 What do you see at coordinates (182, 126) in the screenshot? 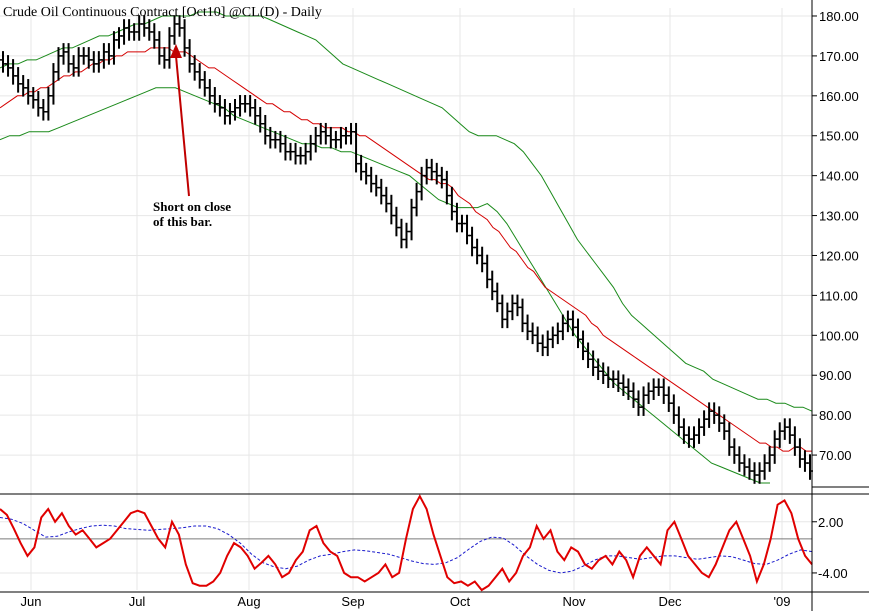
I see `annotation-arrow-line` at bounding box center [182, 126].